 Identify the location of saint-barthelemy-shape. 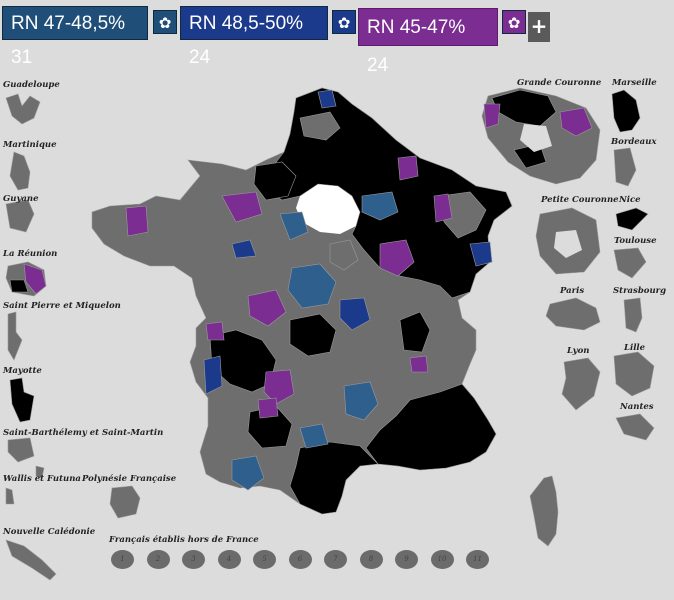
(21, 450).